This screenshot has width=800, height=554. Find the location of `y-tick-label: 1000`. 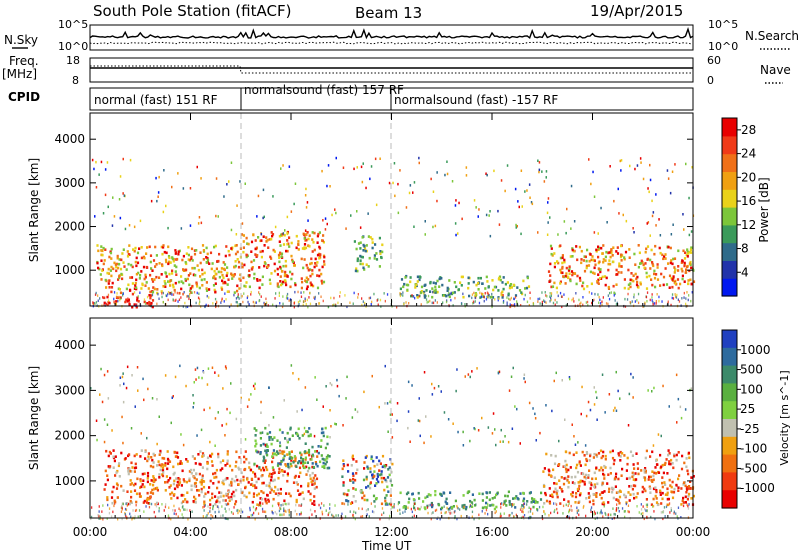

y-tick-label: 1000 is located at coordinates (69, 481).